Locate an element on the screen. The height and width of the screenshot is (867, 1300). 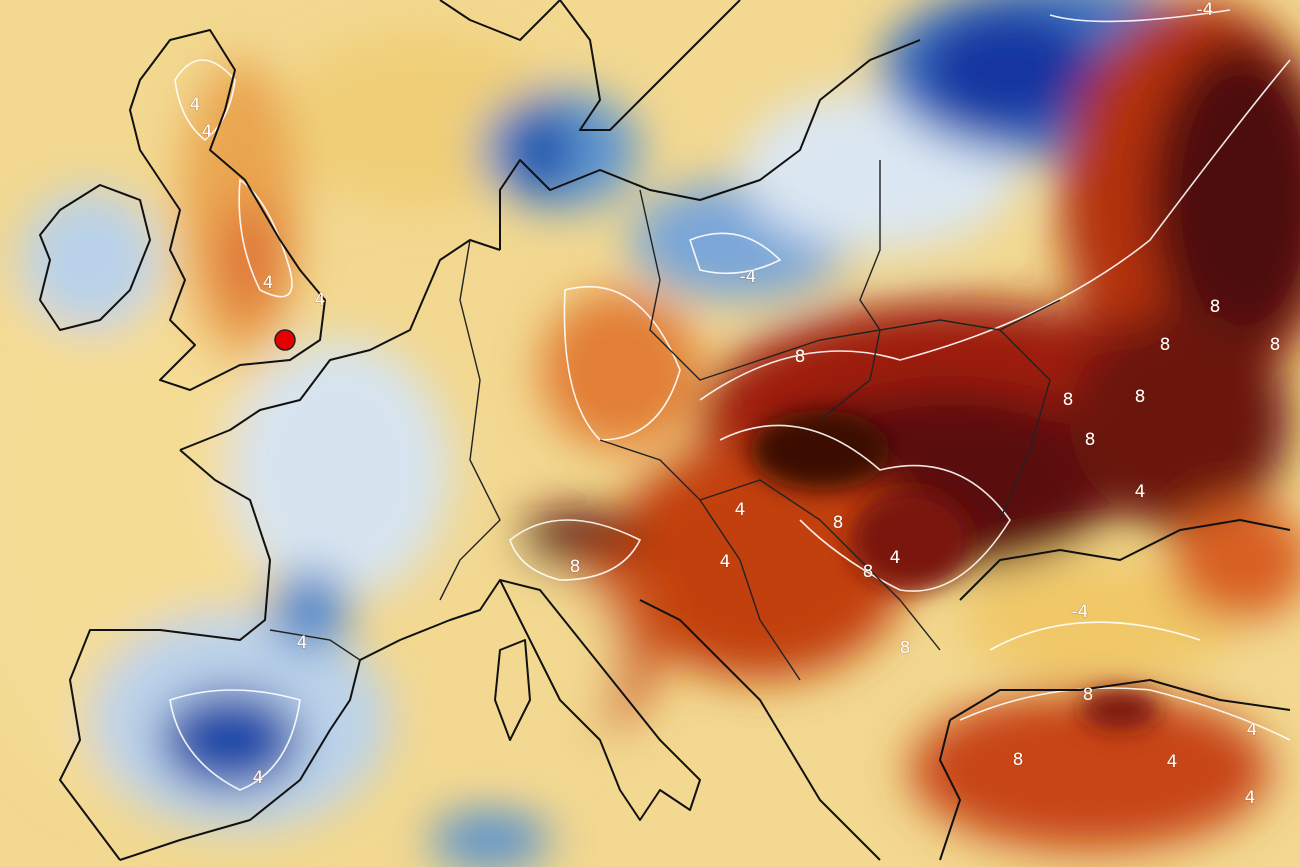
location-marker is located at coordinates (285, 340).